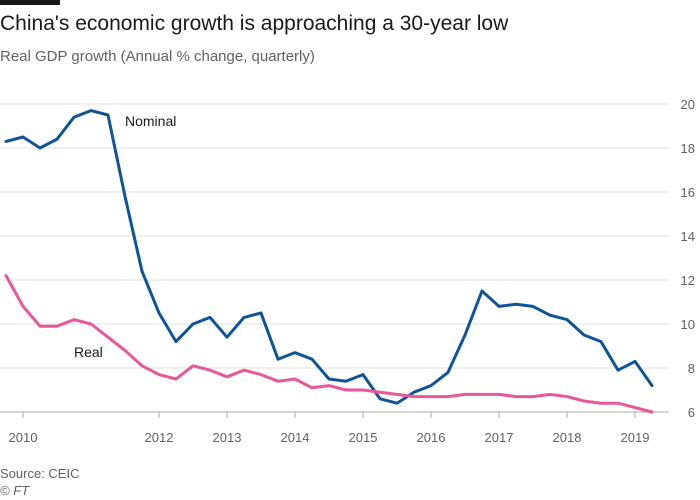 This screenshot has width=700, height=500. What do you see at coordinates (691, 412) in the screenshot?
I see `y-tick-label: 6` at bounding box center [691, 412].